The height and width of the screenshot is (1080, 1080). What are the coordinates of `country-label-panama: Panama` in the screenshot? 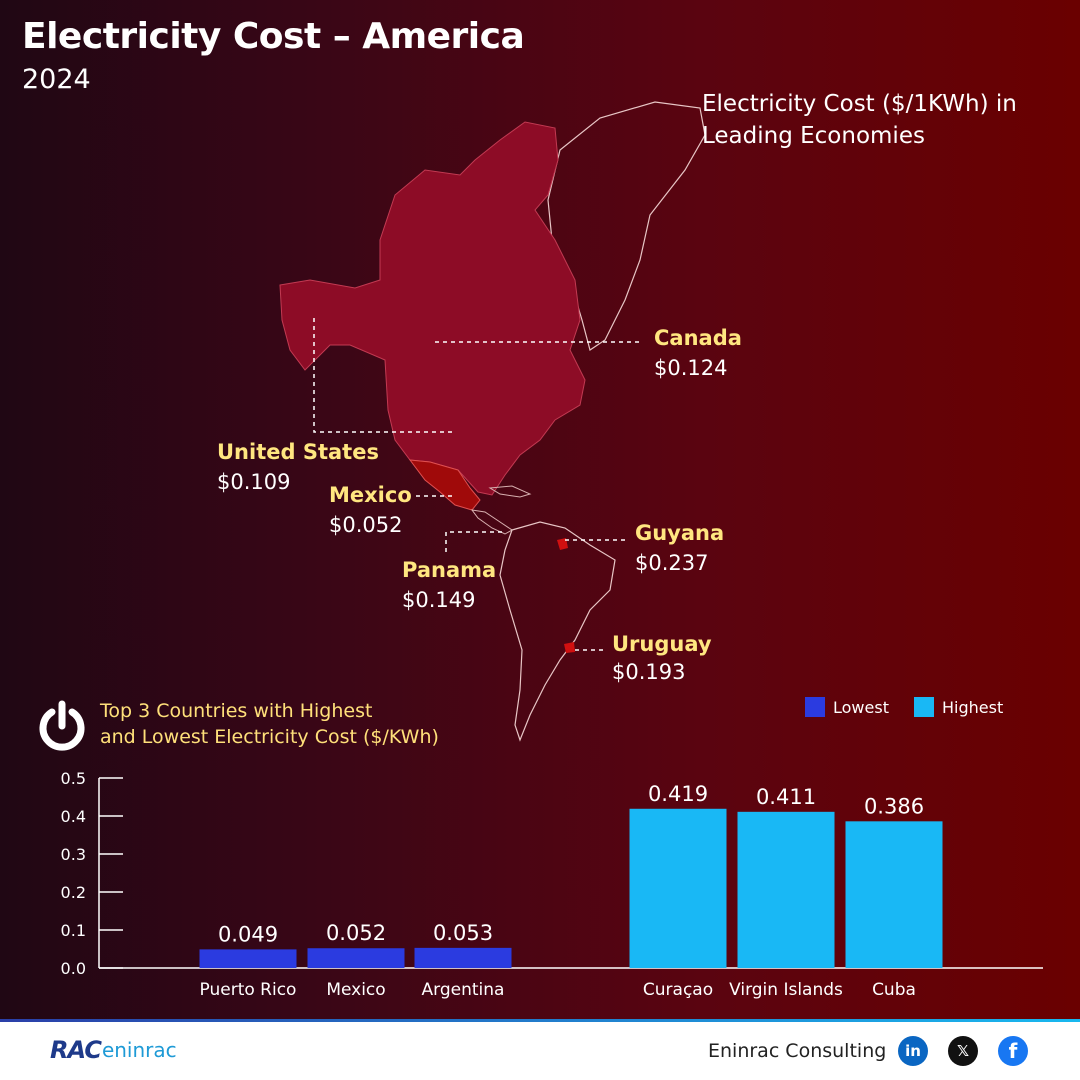 It's located at (449, 570).